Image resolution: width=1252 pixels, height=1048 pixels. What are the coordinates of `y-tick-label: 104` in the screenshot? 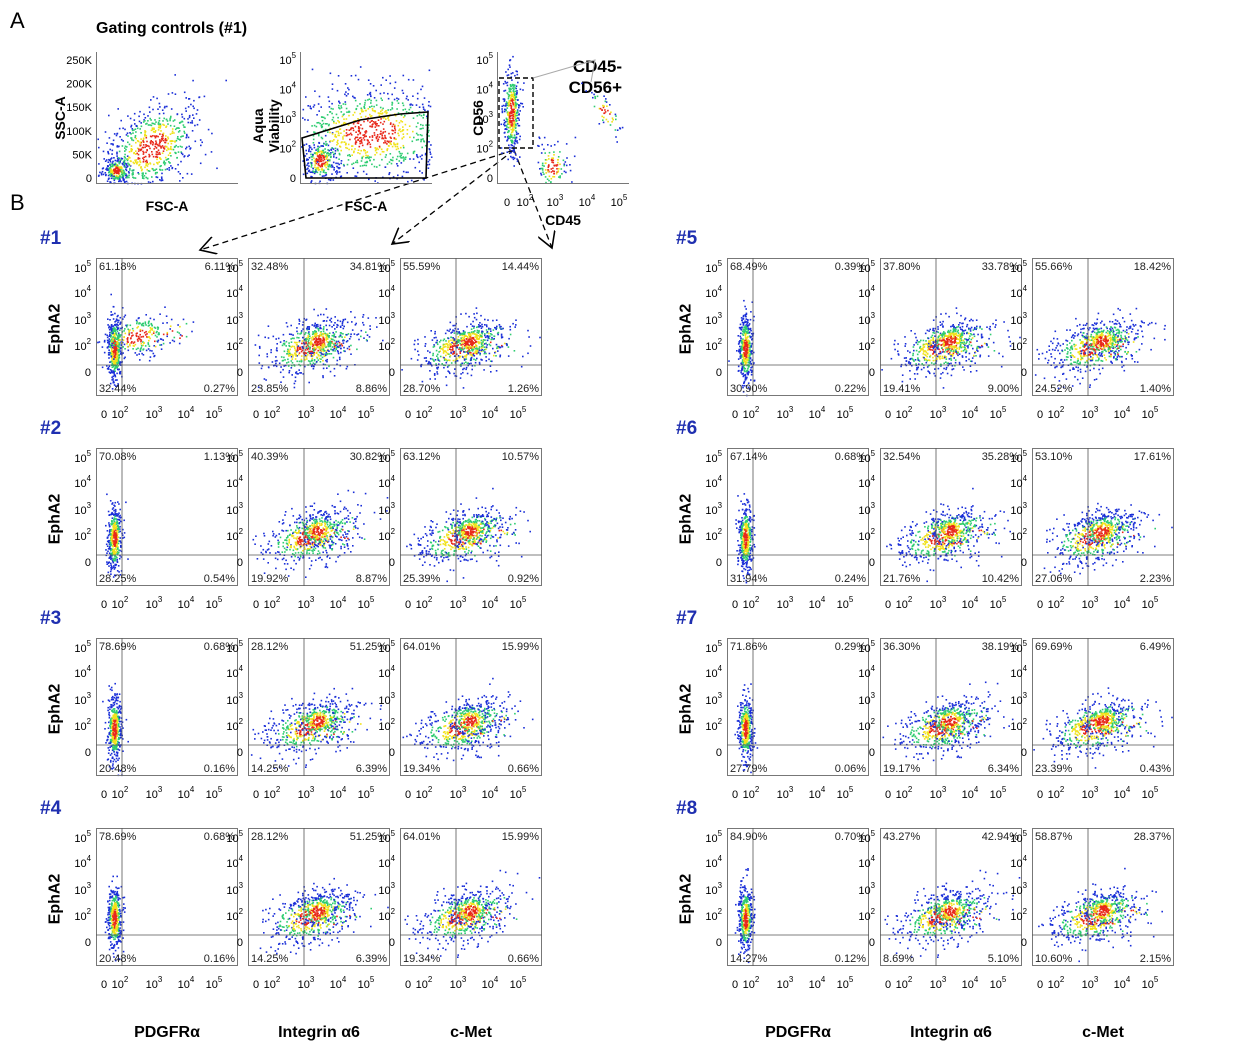 It's located at (386, 292).